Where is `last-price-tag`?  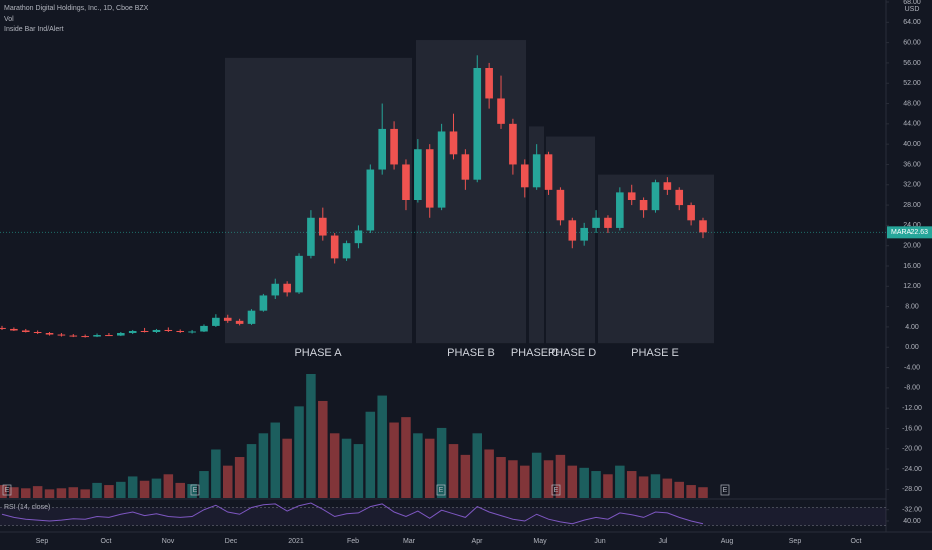
last-price-tag is located at coordinates (909, 232).